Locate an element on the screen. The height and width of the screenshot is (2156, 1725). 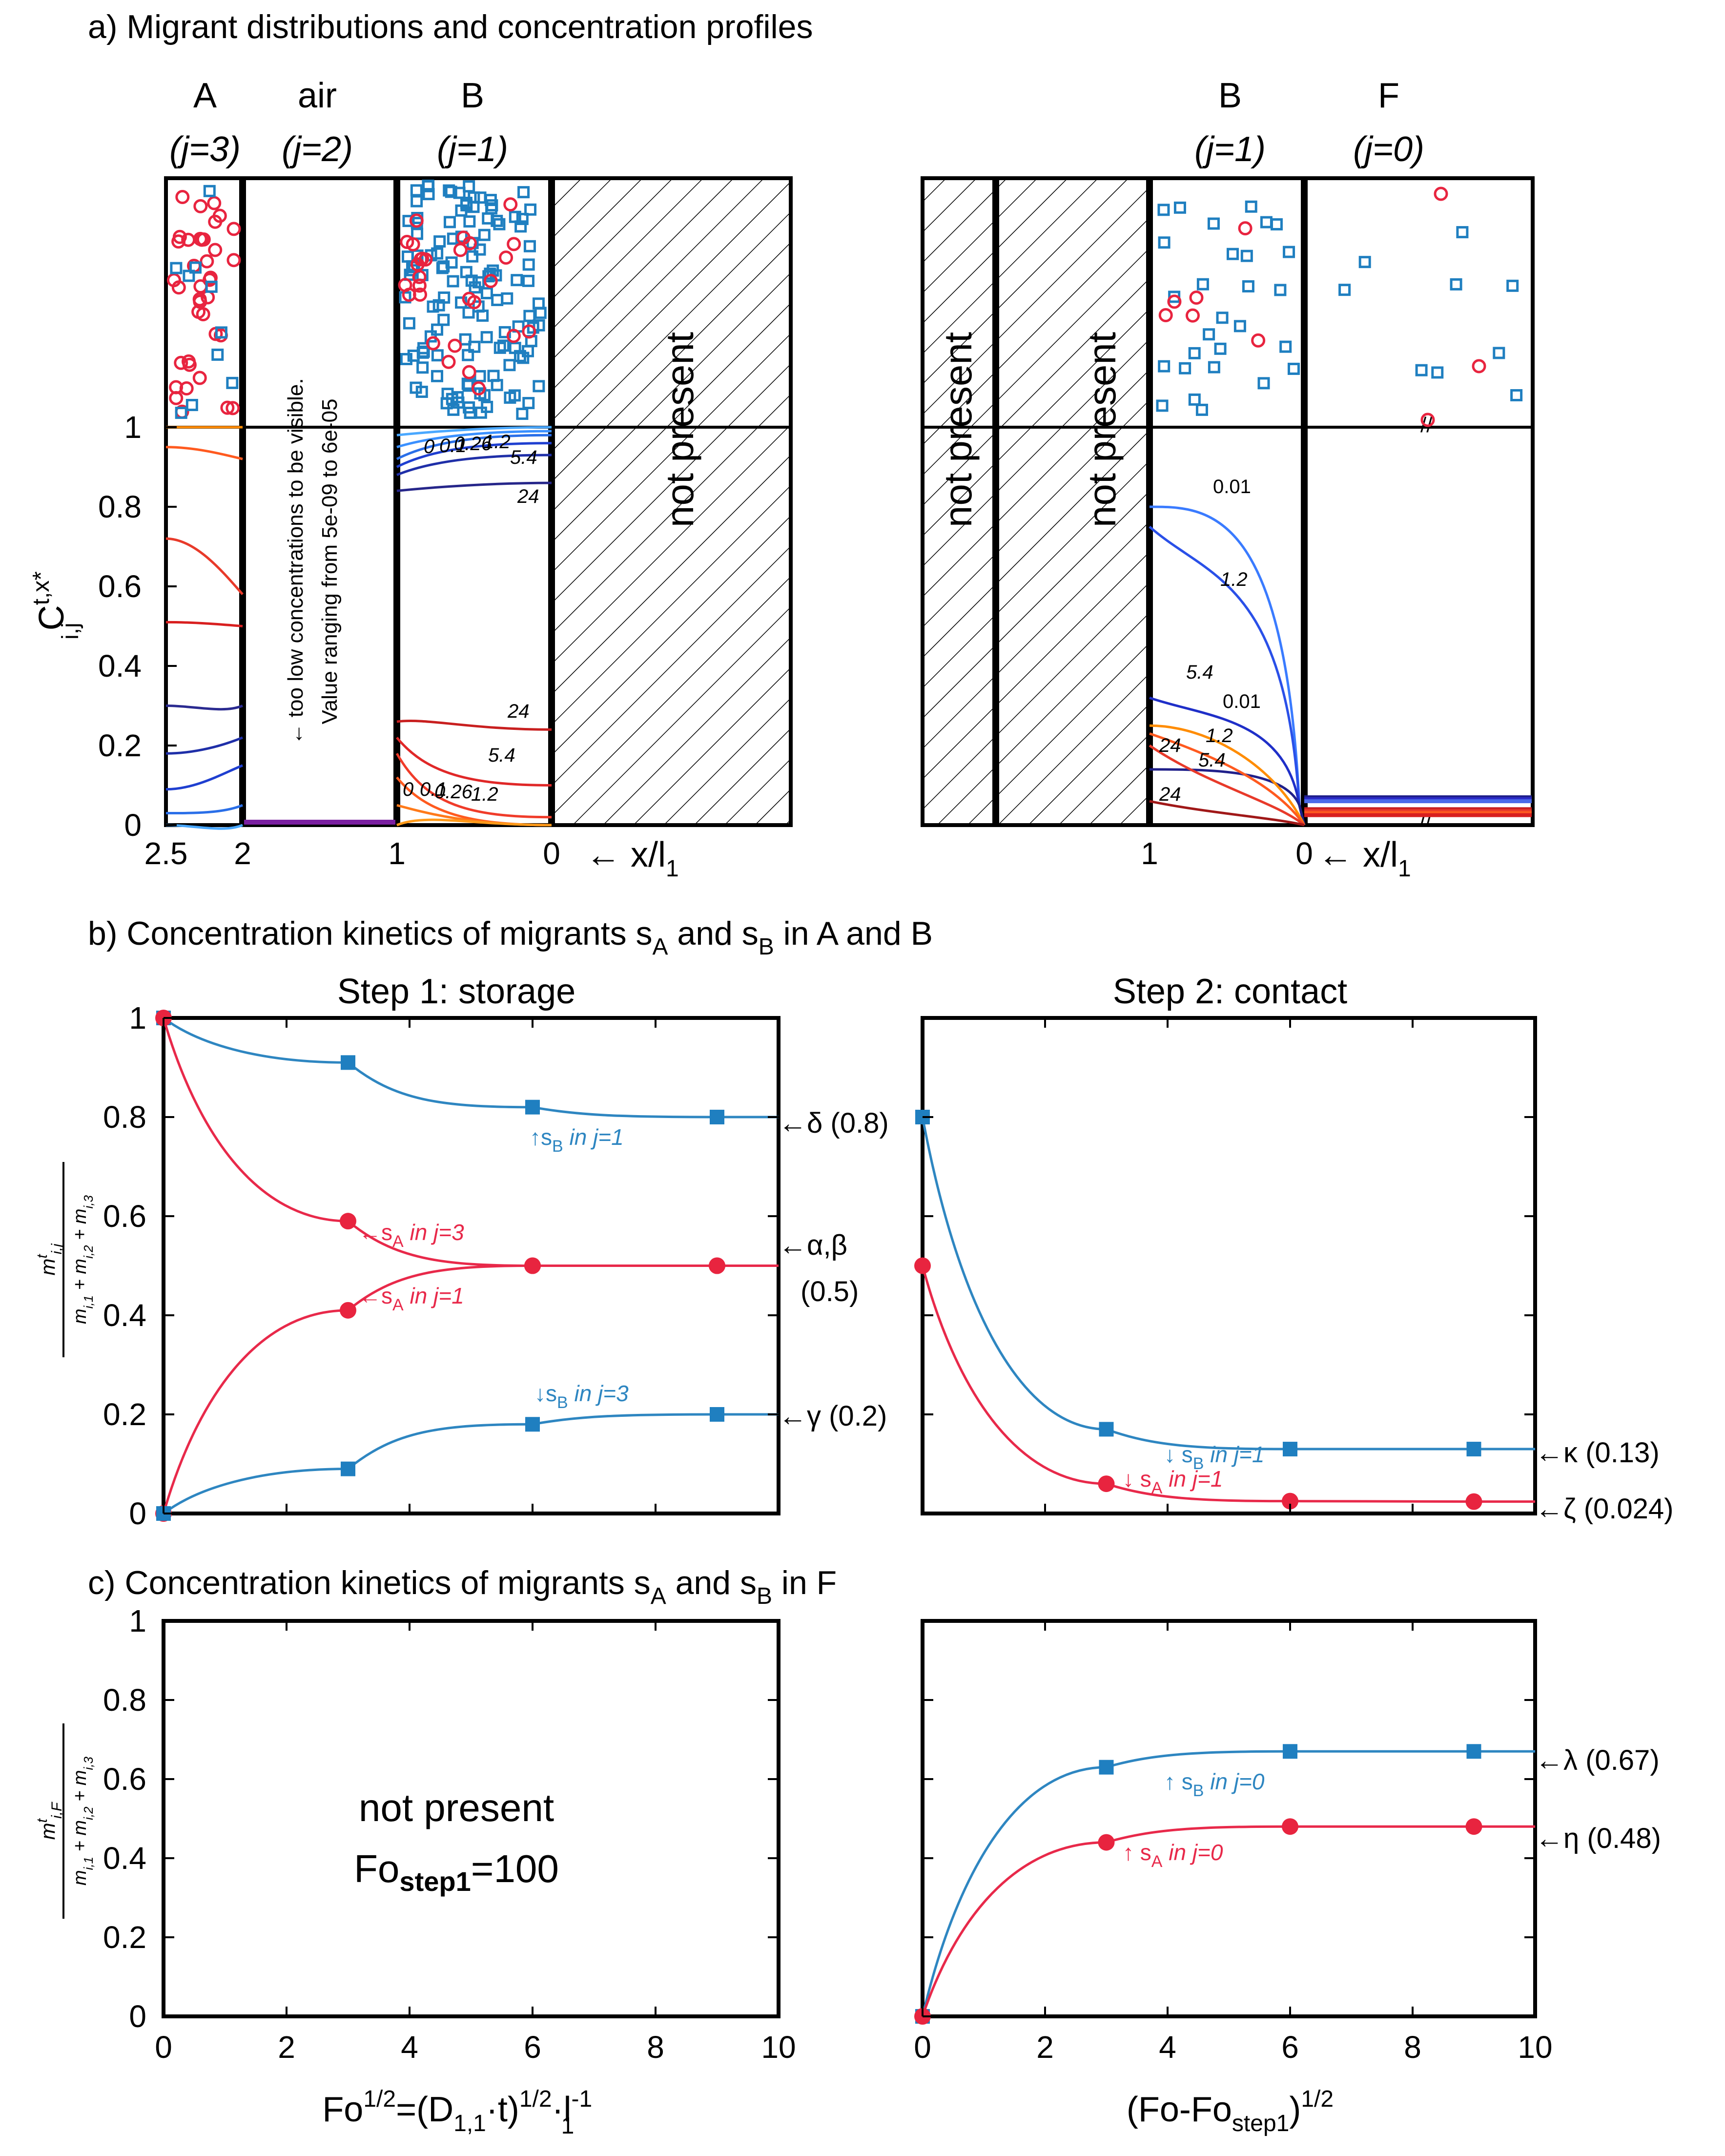
curve-label-red-left: 24 is located at coordinates (518, 712).